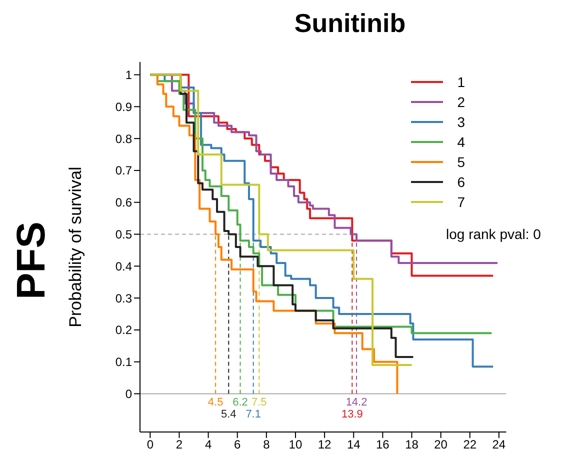 This screenshot has height=466, width=565. What do you see at coordinates (499, 445) in the screenshot?
I see `x-tick-label: 24` at bounding box center [499, 445].